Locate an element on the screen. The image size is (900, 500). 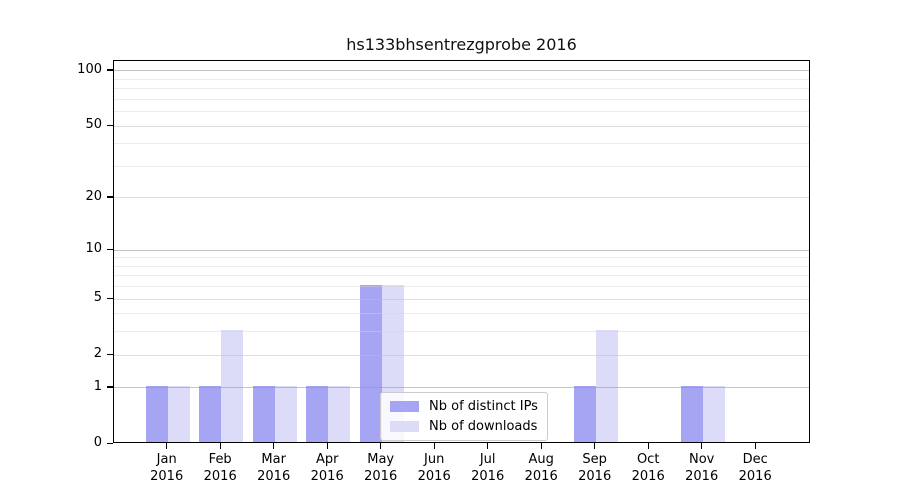
legend-swatch-downloads is located at coordinates (404, 426).